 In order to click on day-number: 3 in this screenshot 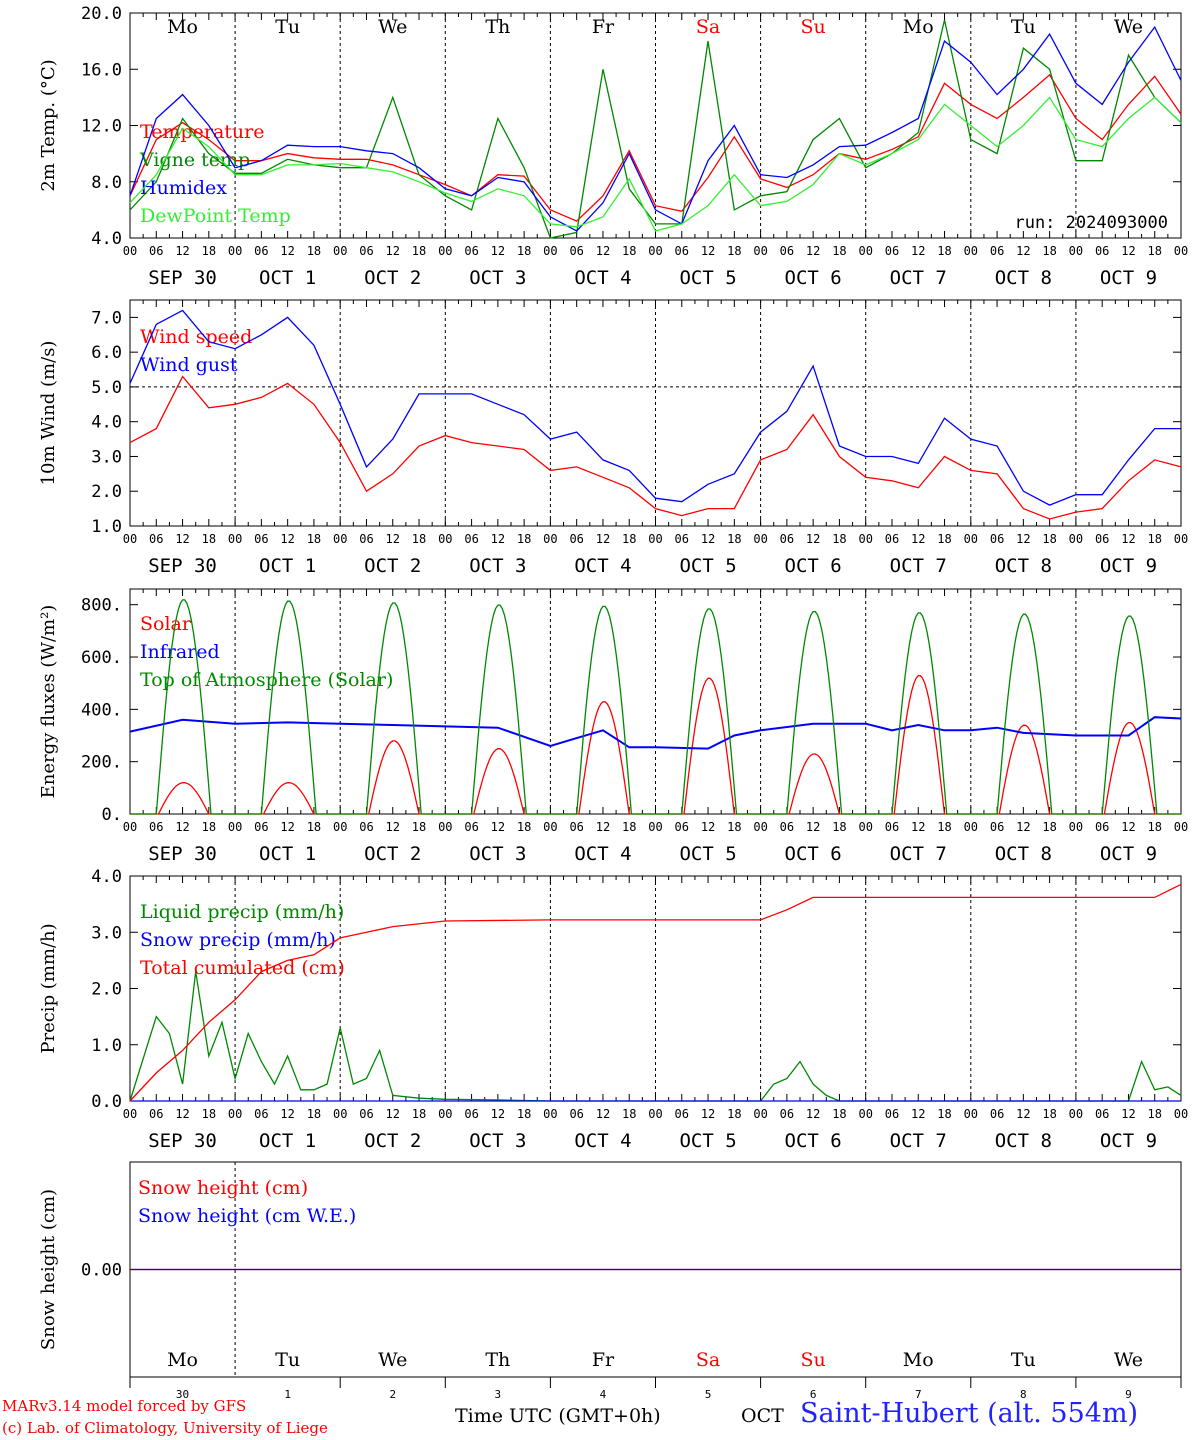, I will do `click(498, 1394)`.